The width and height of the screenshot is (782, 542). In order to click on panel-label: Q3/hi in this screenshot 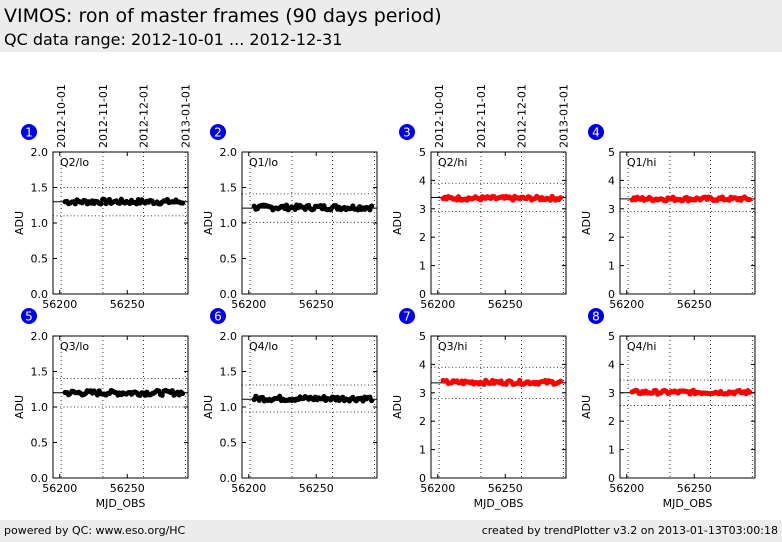, I will do `click(452, 346)`.